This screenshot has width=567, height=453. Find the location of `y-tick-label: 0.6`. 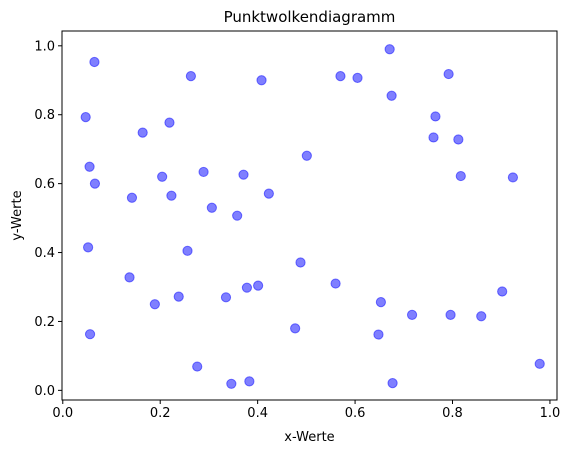

y-tick-label: 0.6 is located at coordinates (44, 184).